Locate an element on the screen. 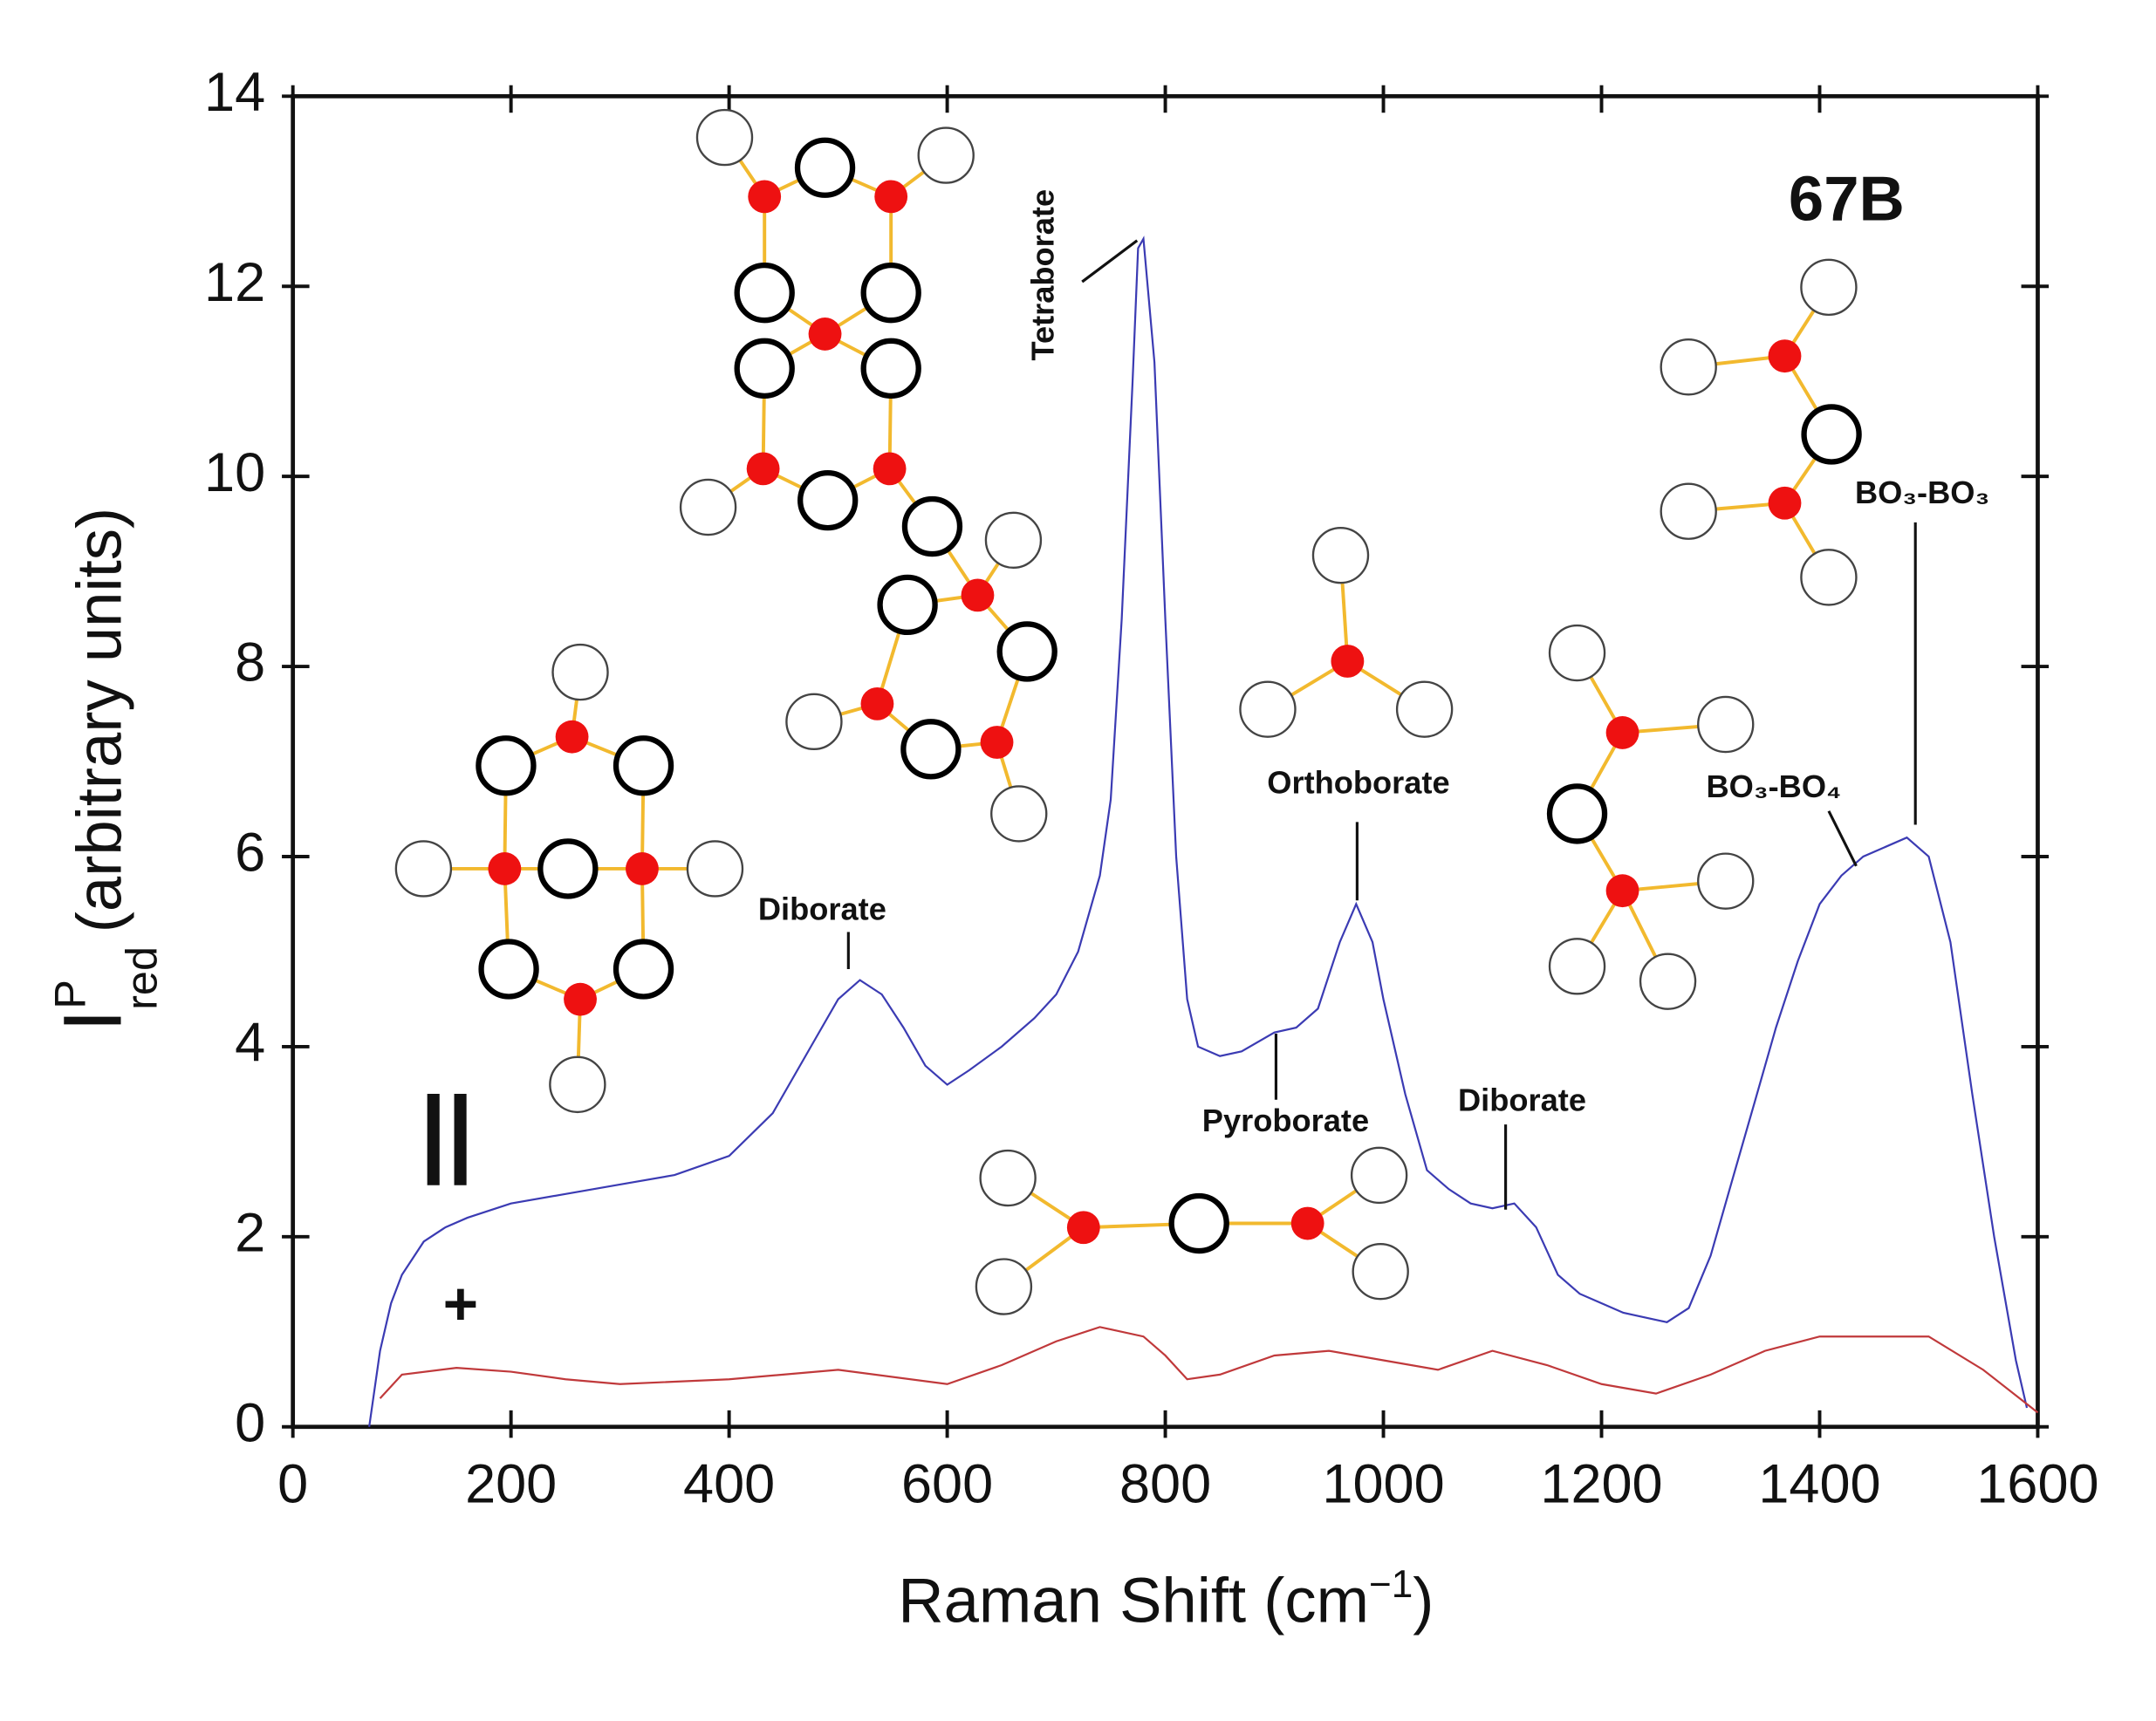  y-tick-label: 12 is located at coordinates (234, 282).